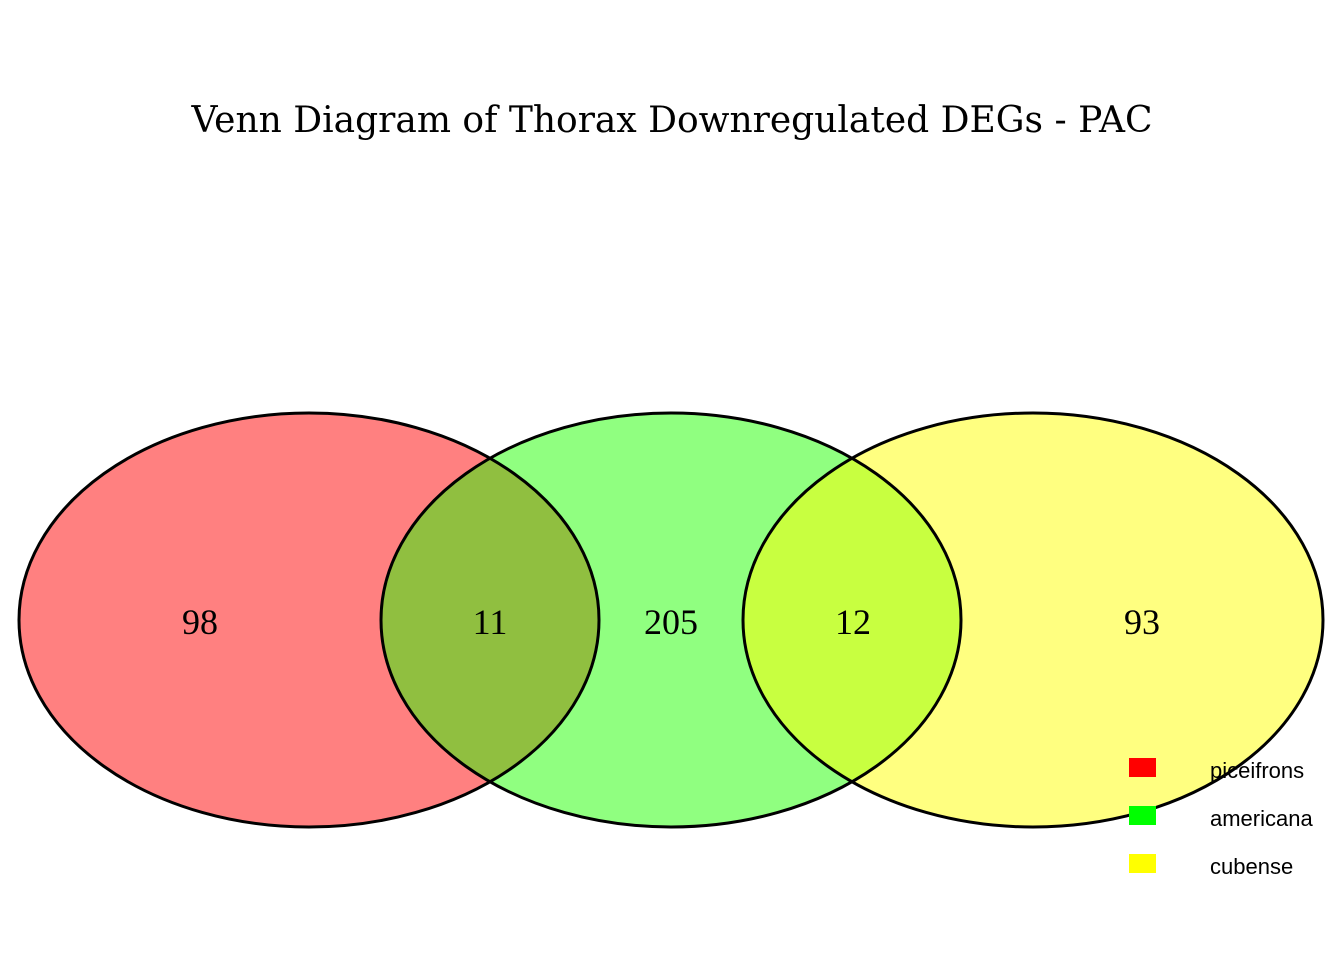 Image resolution: width=1344 pixels, height=960 pixels. I want to click on legend-swatch-cubense, so click(1142, 863).